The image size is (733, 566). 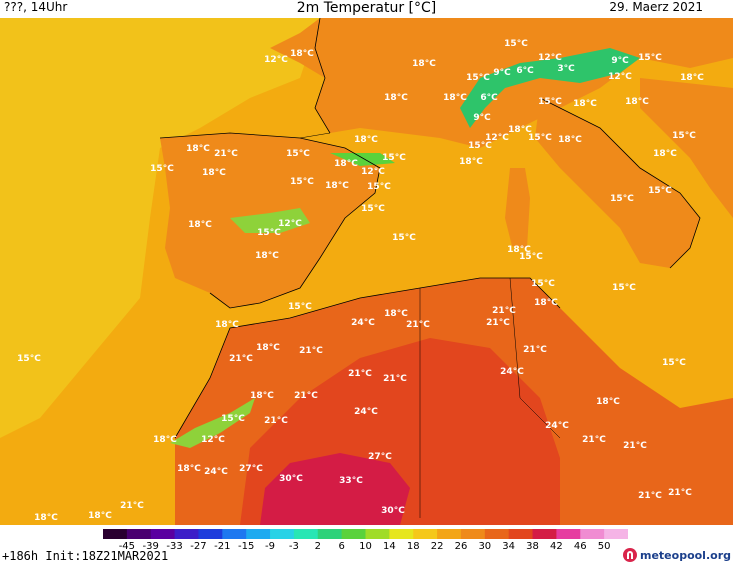 I want to click on temp-label: 27°C, so click(x=380, y=457).